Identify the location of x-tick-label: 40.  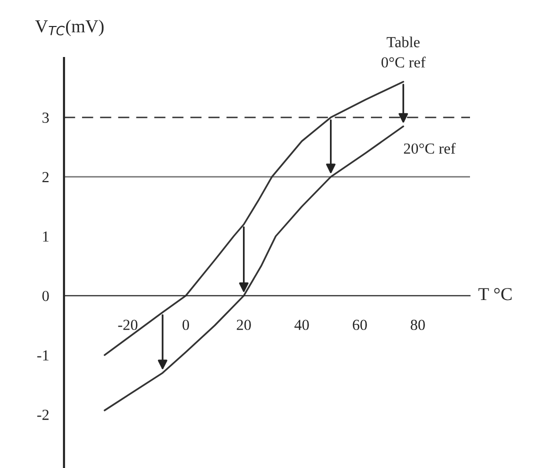
(301, 325).